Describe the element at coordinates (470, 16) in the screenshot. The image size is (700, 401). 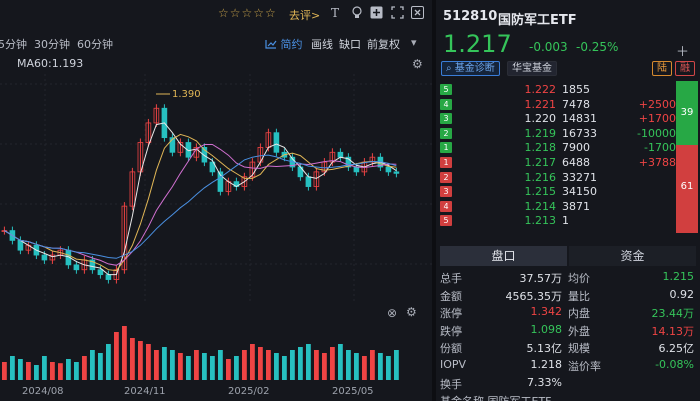
I see `fund-code: 512810` at that location.